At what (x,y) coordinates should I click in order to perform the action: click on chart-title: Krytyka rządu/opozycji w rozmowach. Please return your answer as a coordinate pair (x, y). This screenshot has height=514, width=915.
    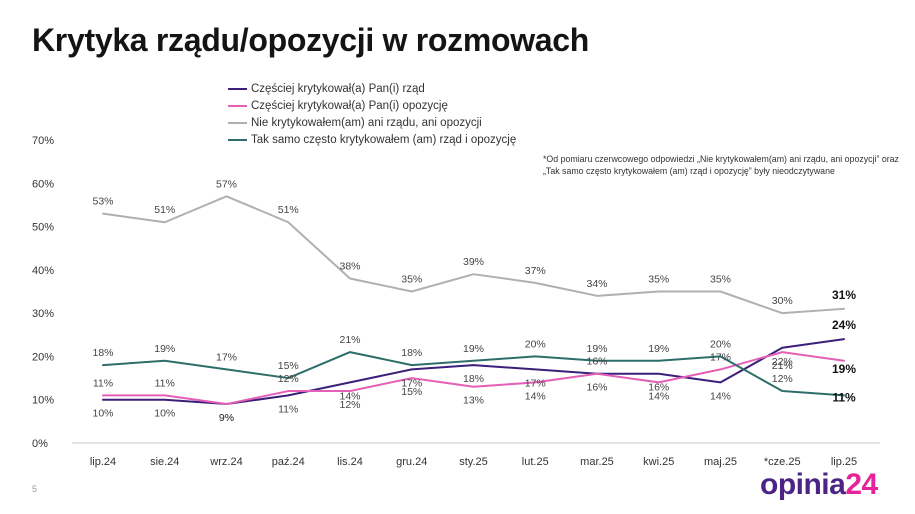
    Looking at the image, I should click on (311, 40).